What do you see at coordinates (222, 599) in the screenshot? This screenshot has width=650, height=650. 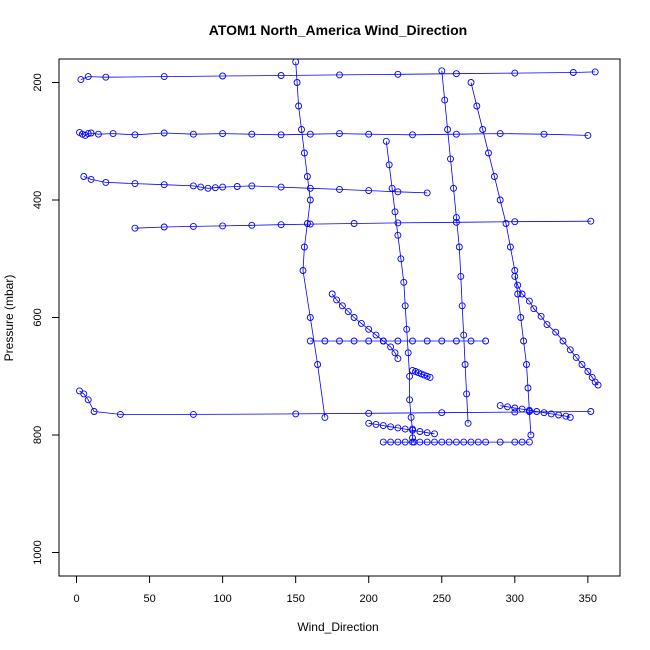 I see `x-tick-label: 100` at bounding box center [222, 599].